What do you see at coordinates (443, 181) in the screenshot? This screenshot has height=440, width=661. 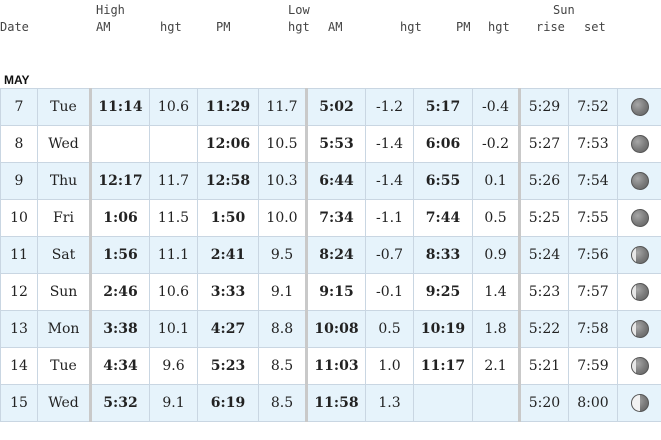 I see `low-pm-time-cell: 6:55` at bounding box center [443, 181].